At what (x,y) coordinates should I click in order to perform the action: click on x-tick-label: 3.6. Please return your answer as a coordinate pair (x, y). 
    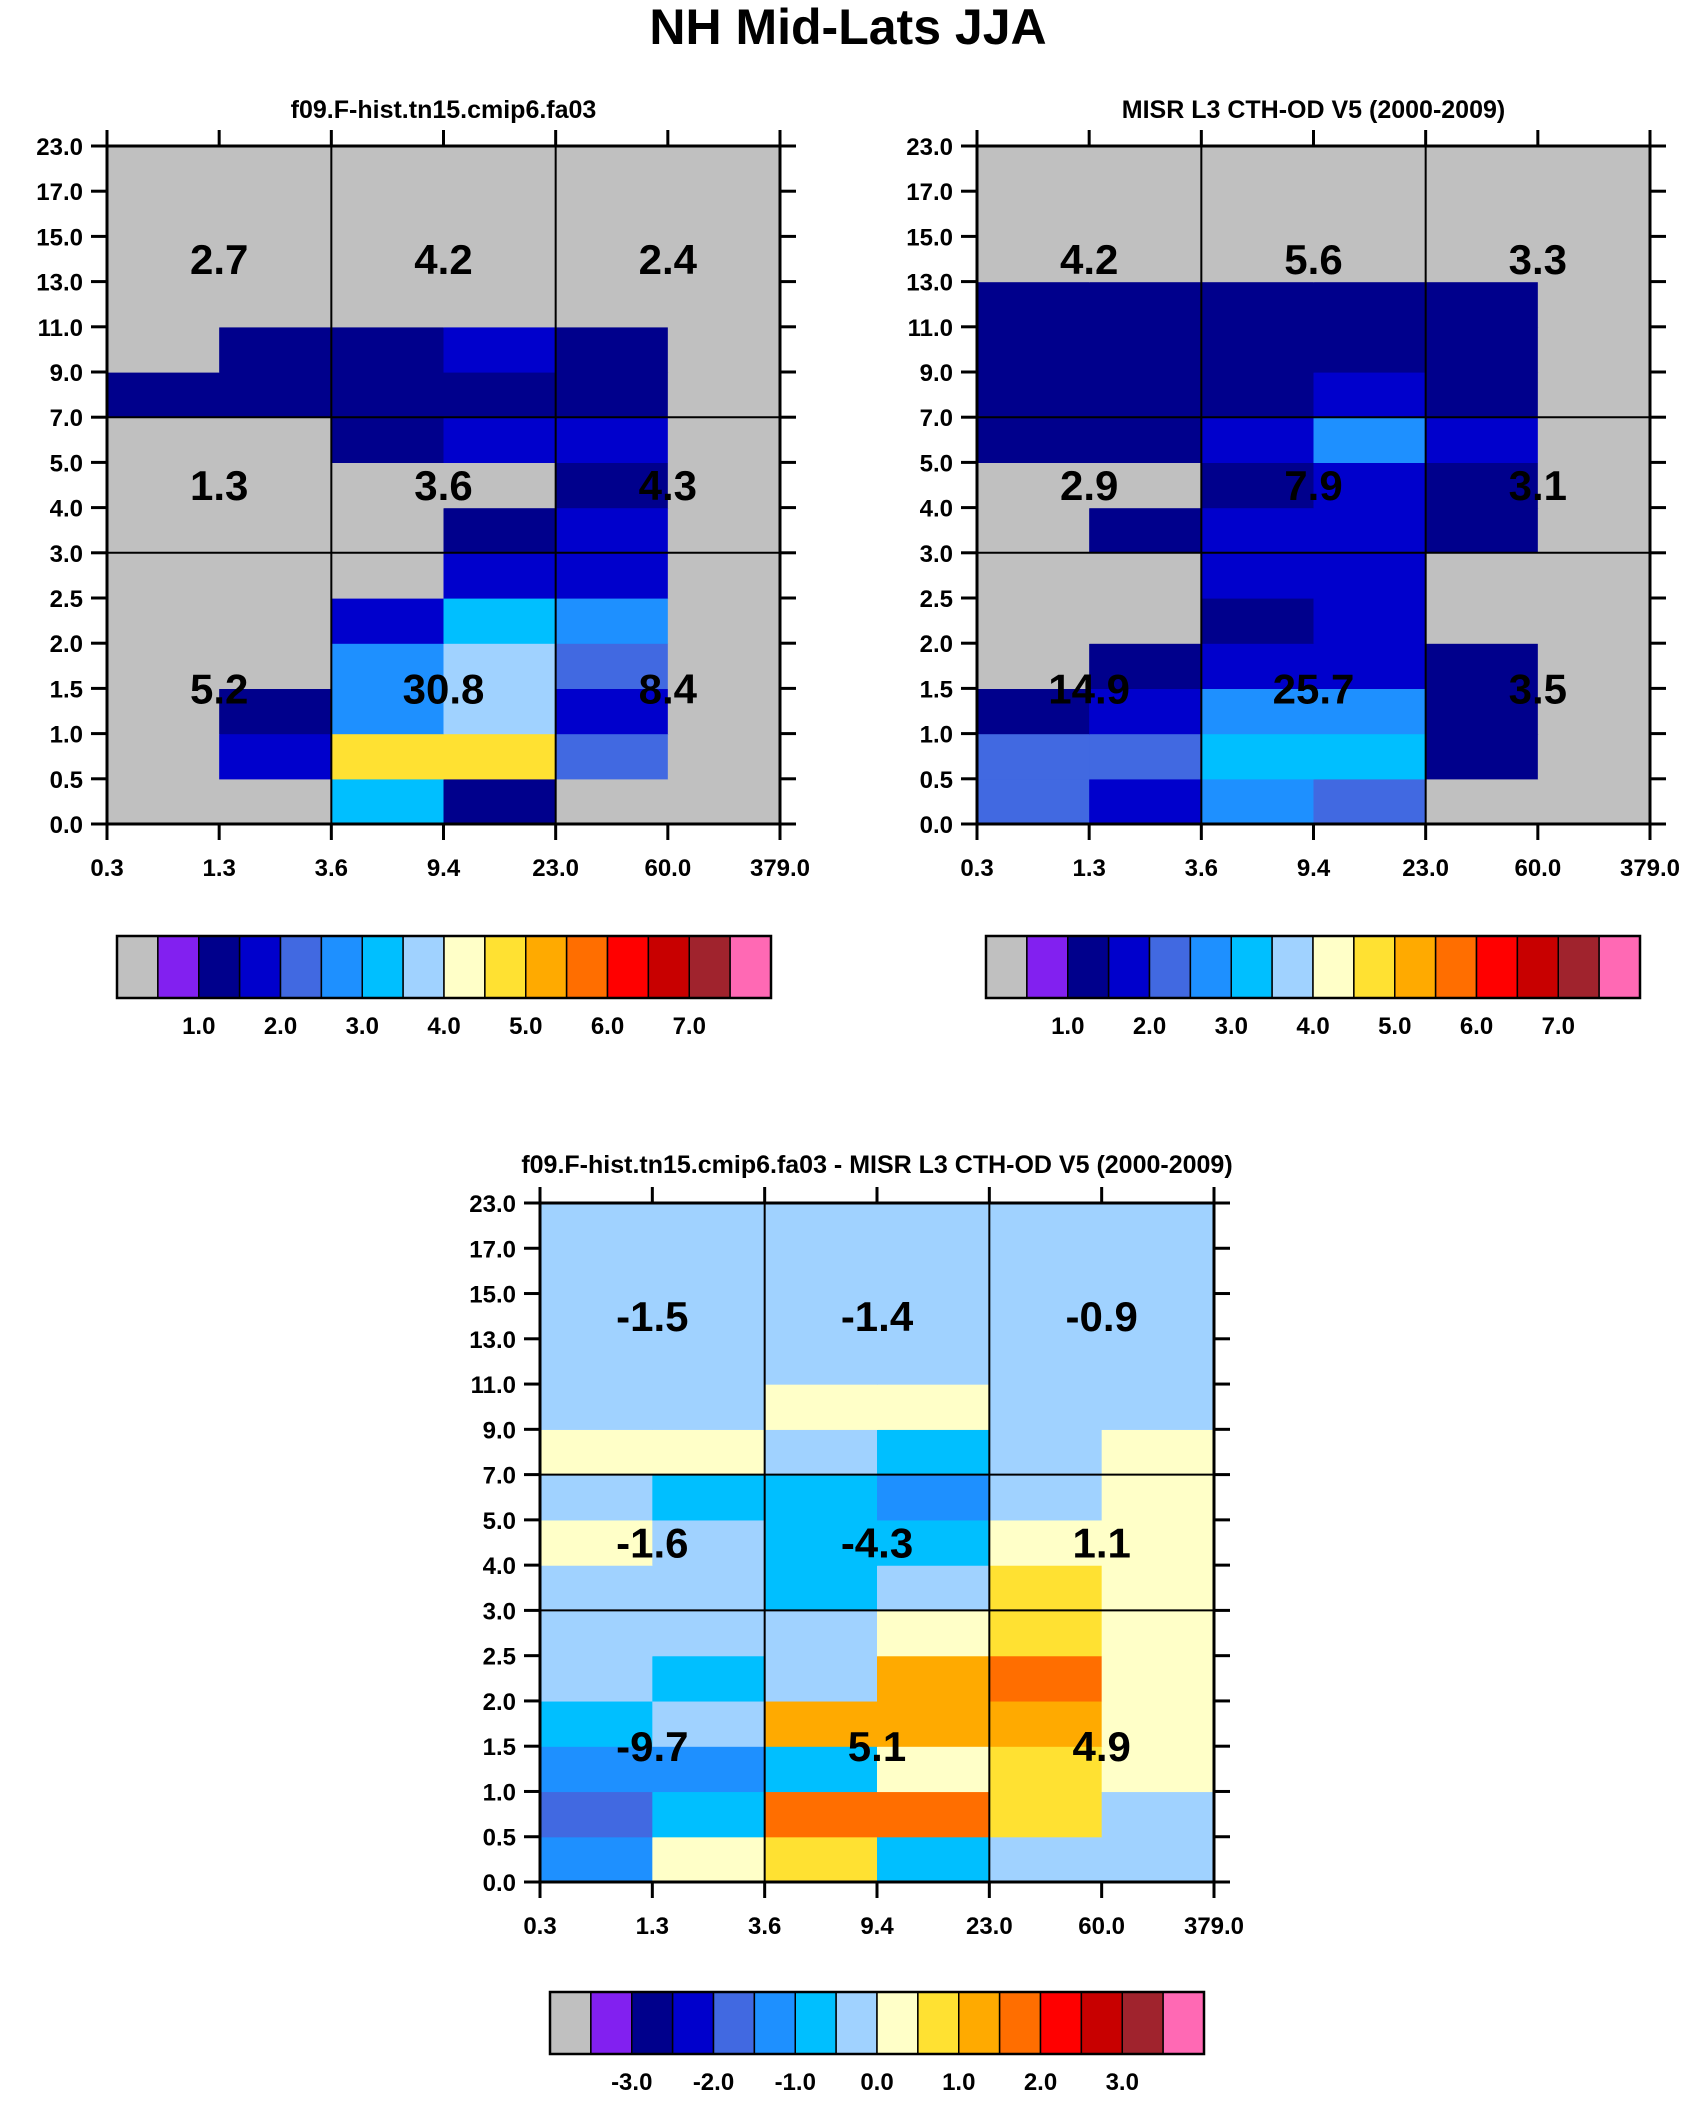
    Looking at the image, I should click on (764, 1926).